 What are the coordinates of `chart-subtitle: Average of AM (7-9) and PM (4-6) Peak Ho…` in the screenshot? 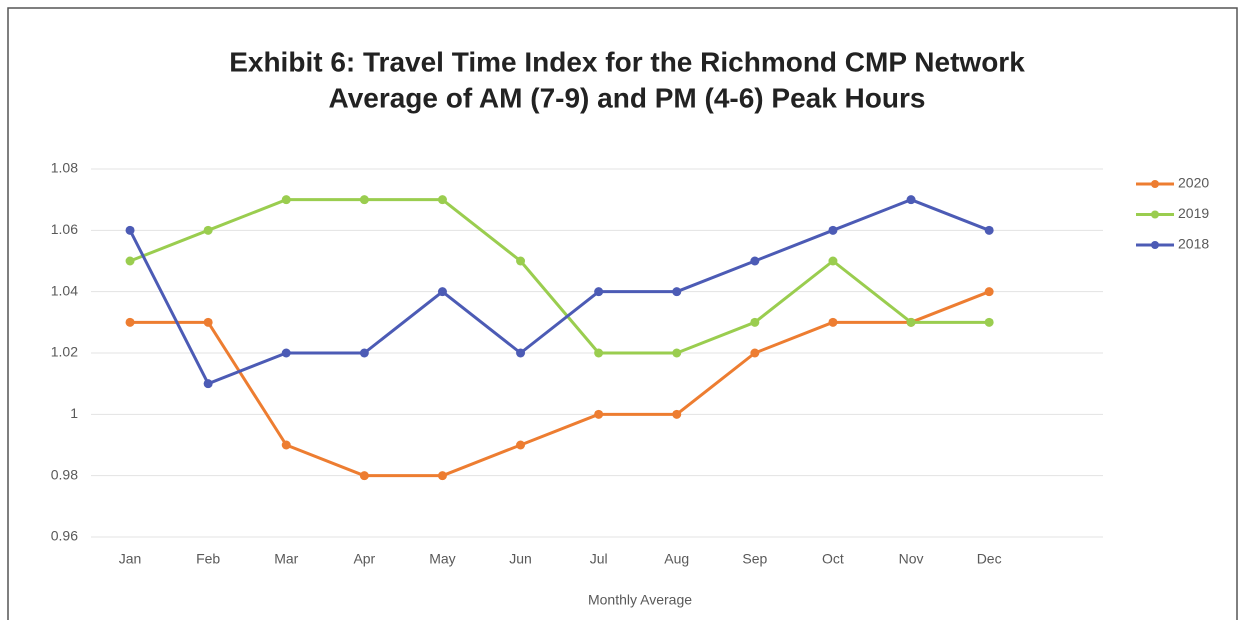 It's located at (627, 97).